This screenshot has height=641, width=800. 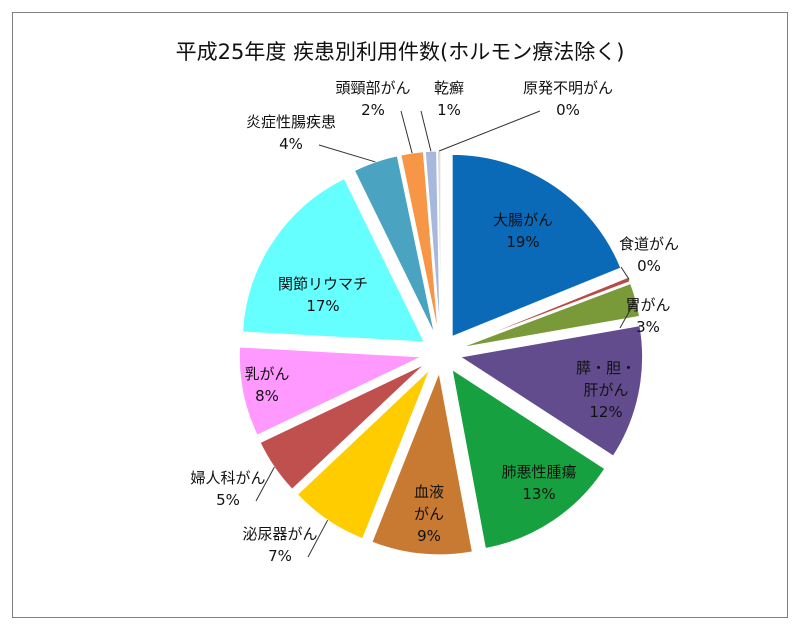 I want to click on slice-label: 泌尿器がん 7%, so click(x=279, y=545).